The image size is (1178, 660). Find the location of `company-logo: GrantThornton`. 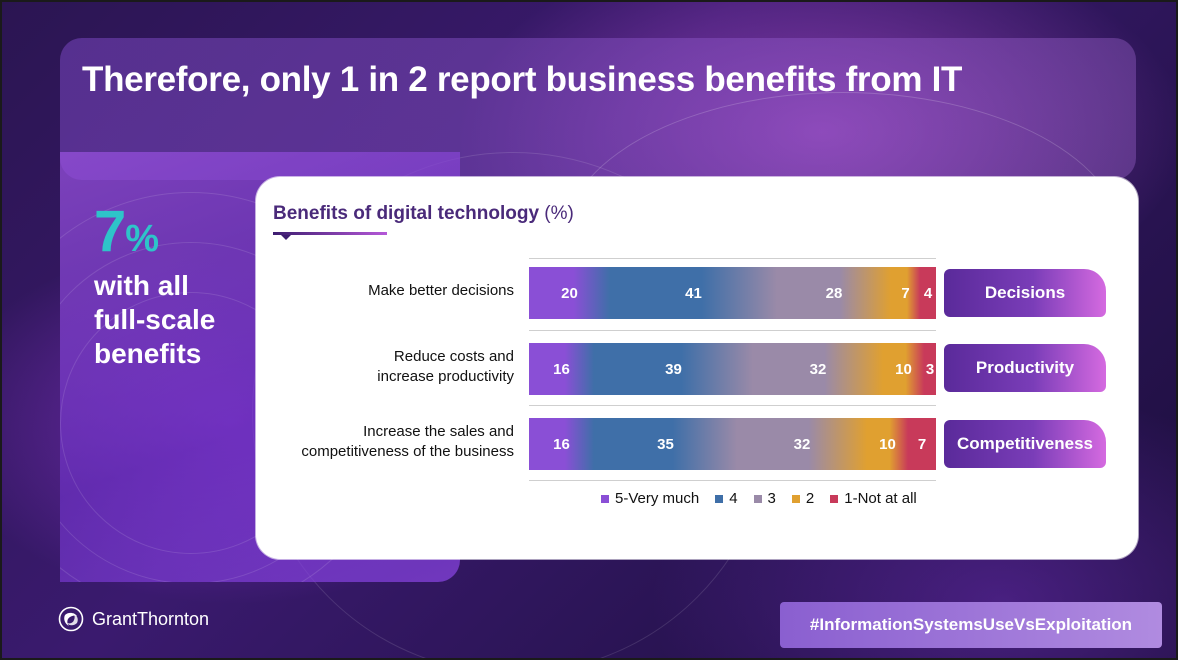

company-logo: GrantThornton is located at coordinates (133, 619).